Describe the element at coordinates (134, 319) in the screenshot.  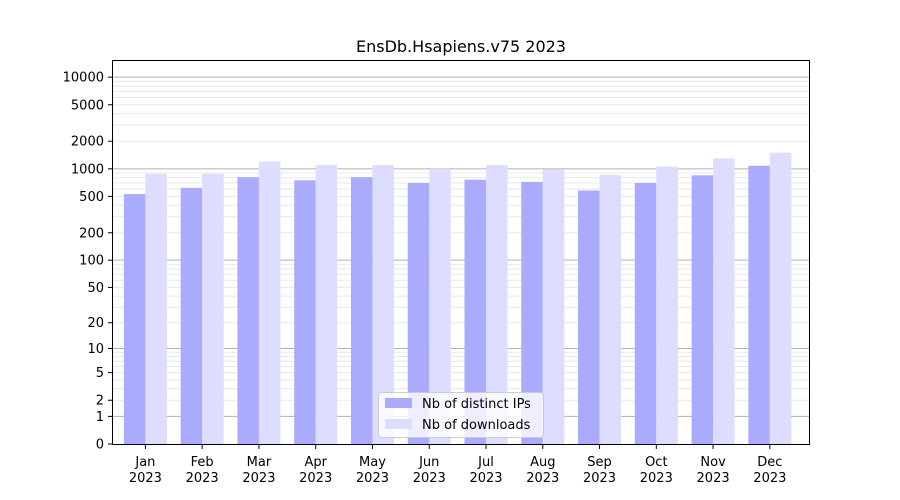
I see `bar-distinct-ips-jan` at that location.